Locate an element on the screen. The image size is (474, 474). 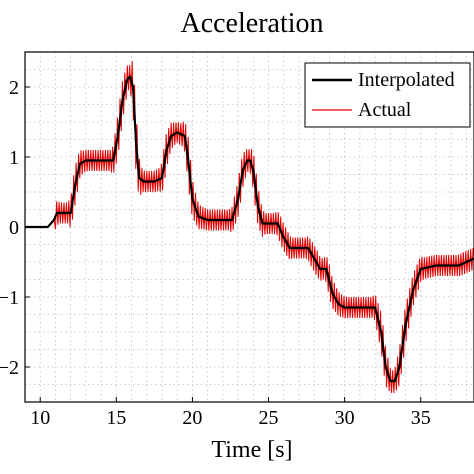
legend-box is located at coordinates (387, 95).